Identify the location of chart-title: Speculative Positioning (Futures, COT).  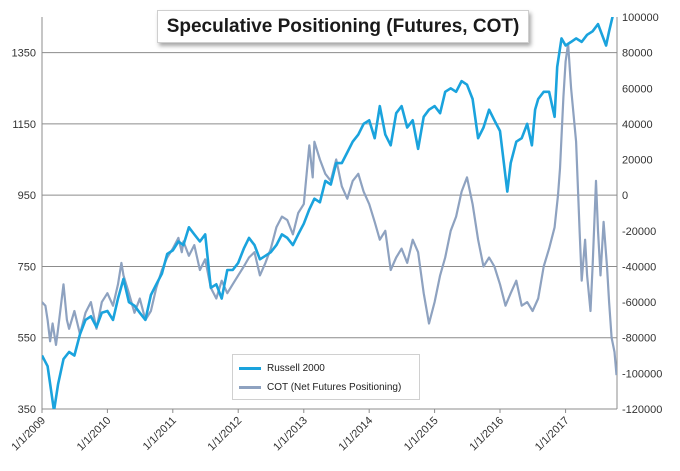
(343, 26).